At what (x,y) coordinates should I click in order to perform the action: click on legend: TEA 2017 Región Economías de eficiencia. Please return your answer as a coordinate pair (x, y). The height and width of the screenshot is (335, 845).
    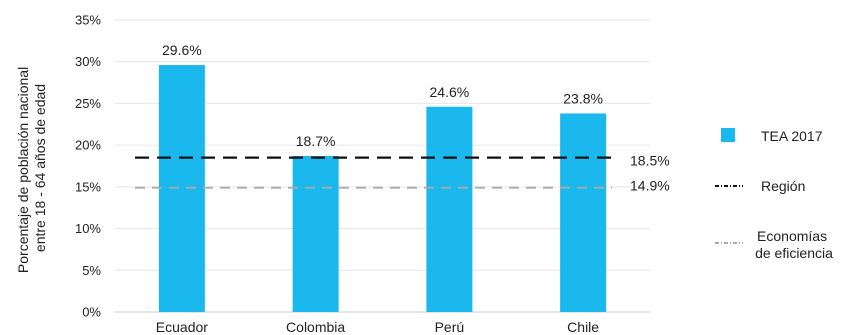
    Looking at the image, I should click on (774, 194).